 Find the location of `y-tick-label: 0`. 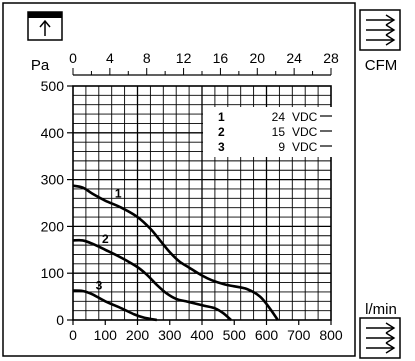

y-tick-label: 0 is located at coordinates (60, 320).